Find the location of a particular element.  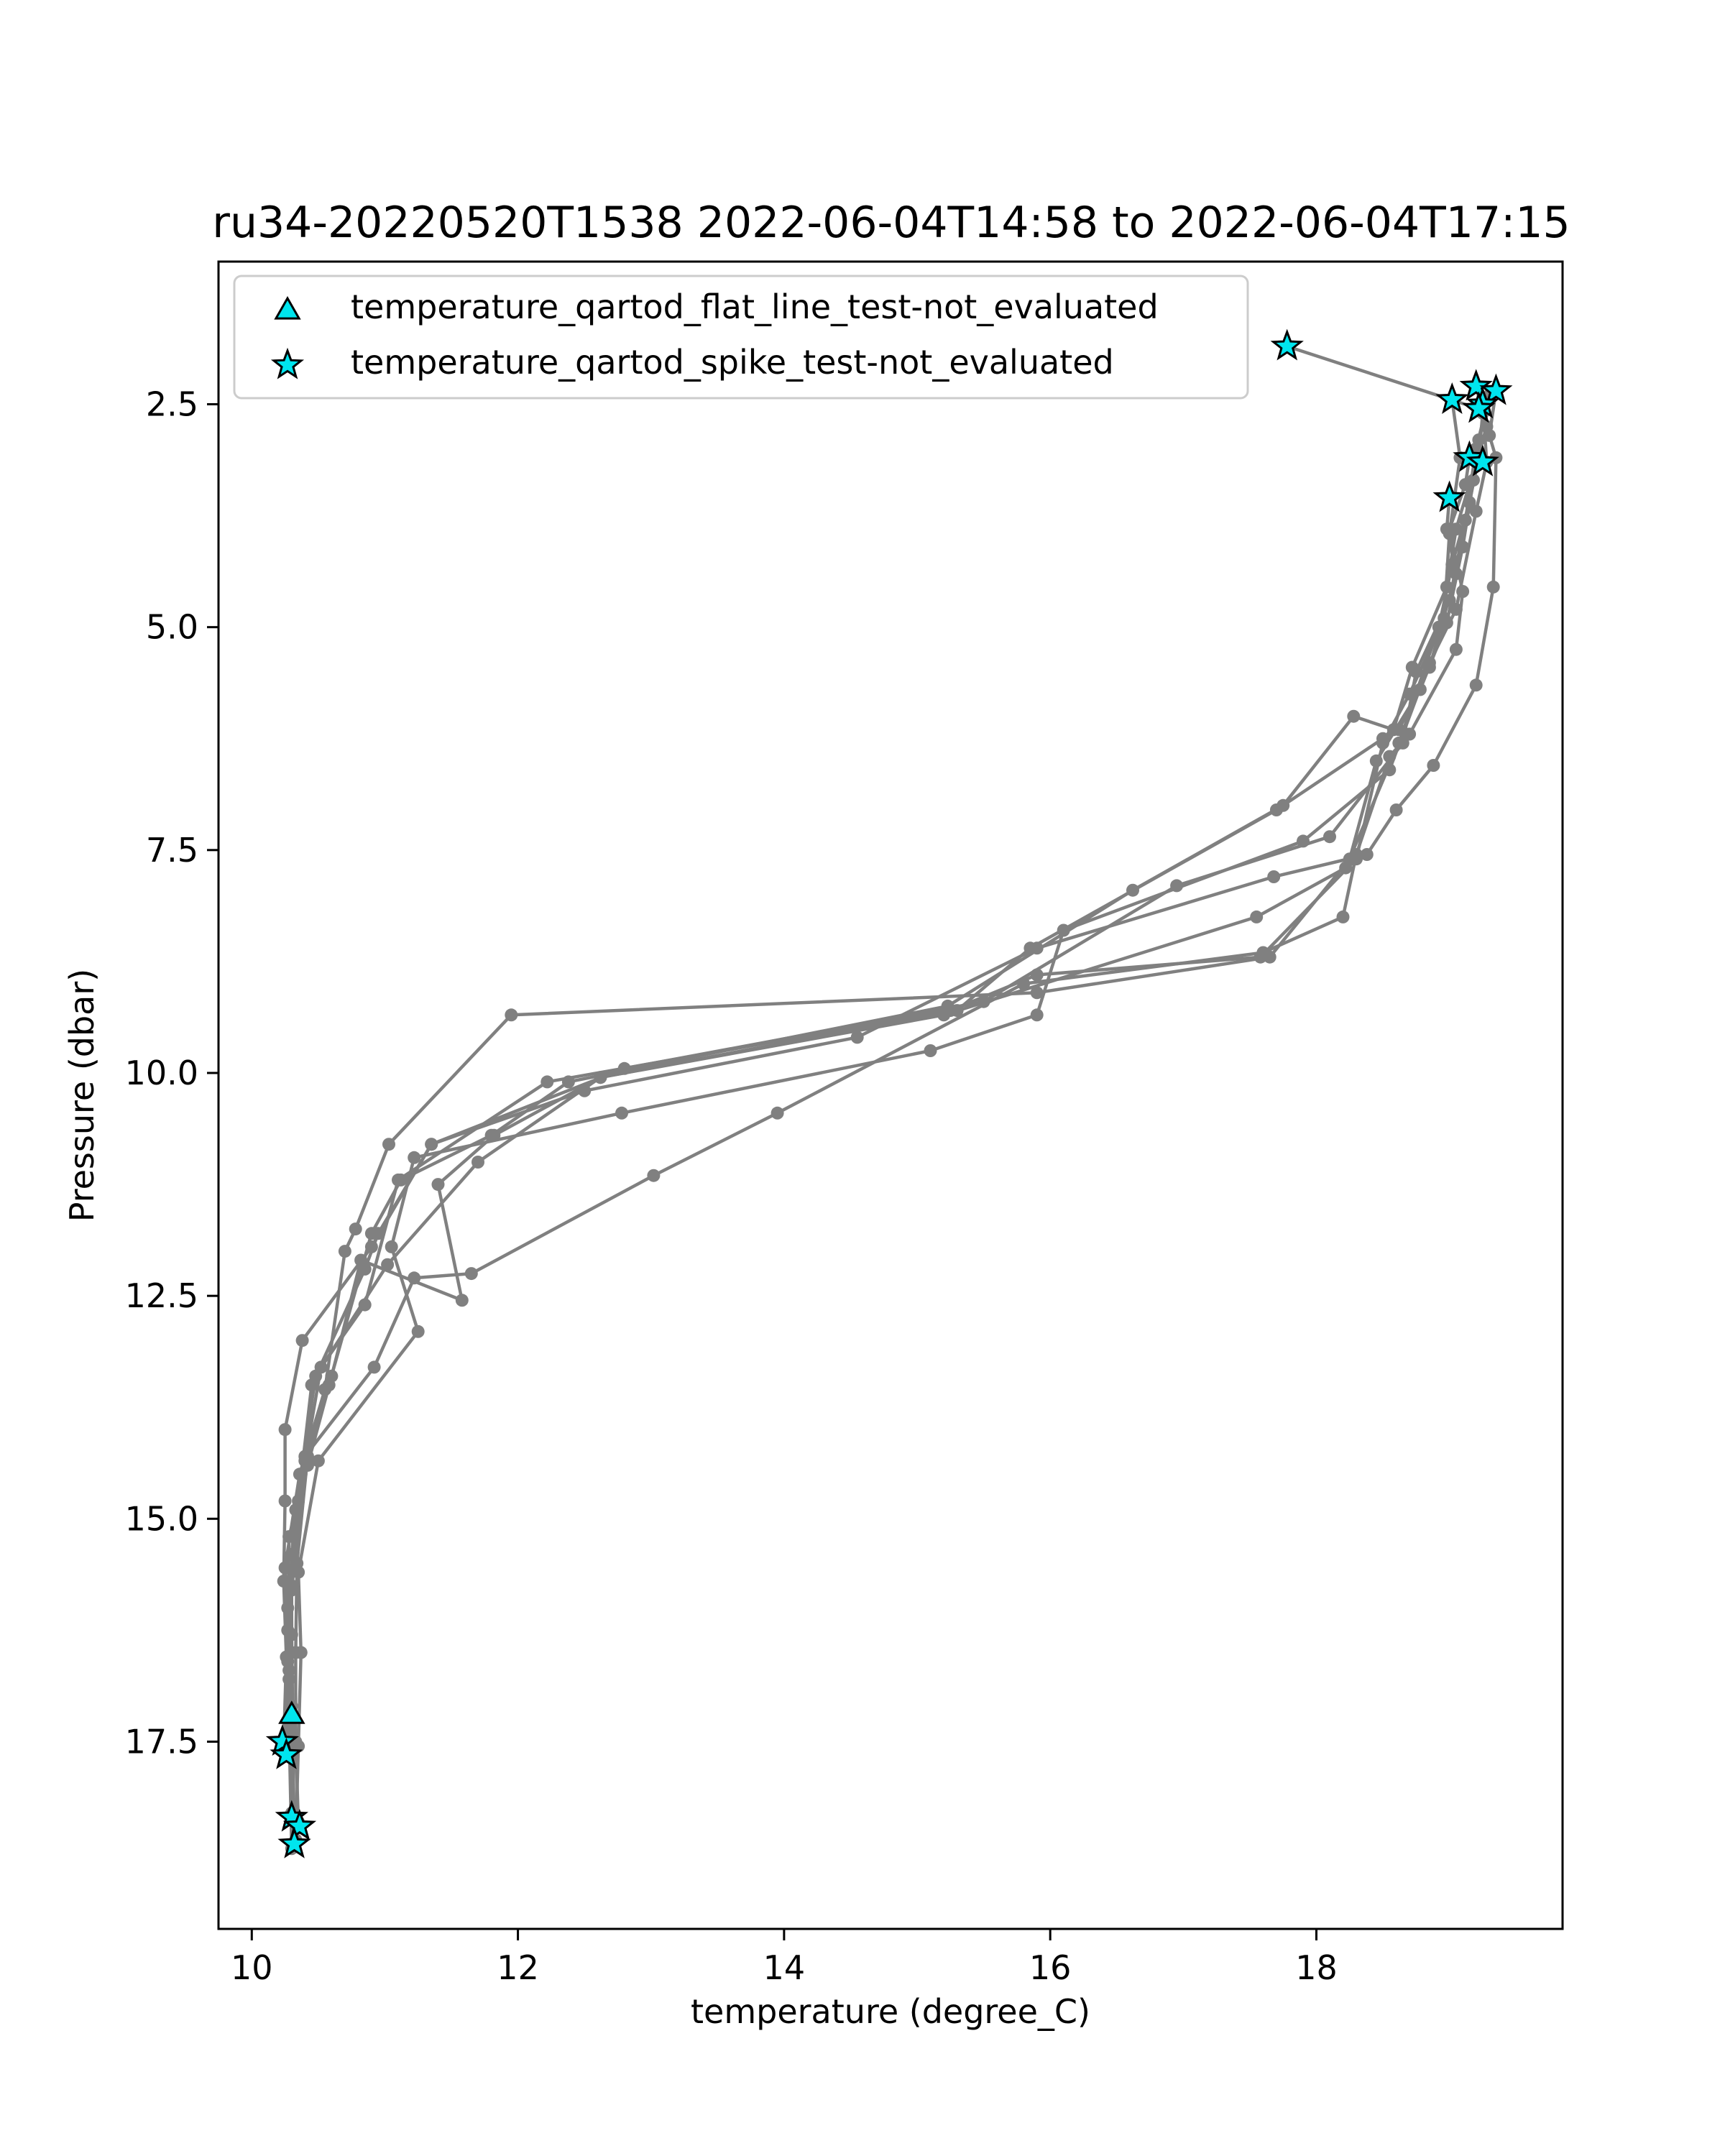

x-axis: 10 12 14 16 18 is located at coordinates (784, 1958).